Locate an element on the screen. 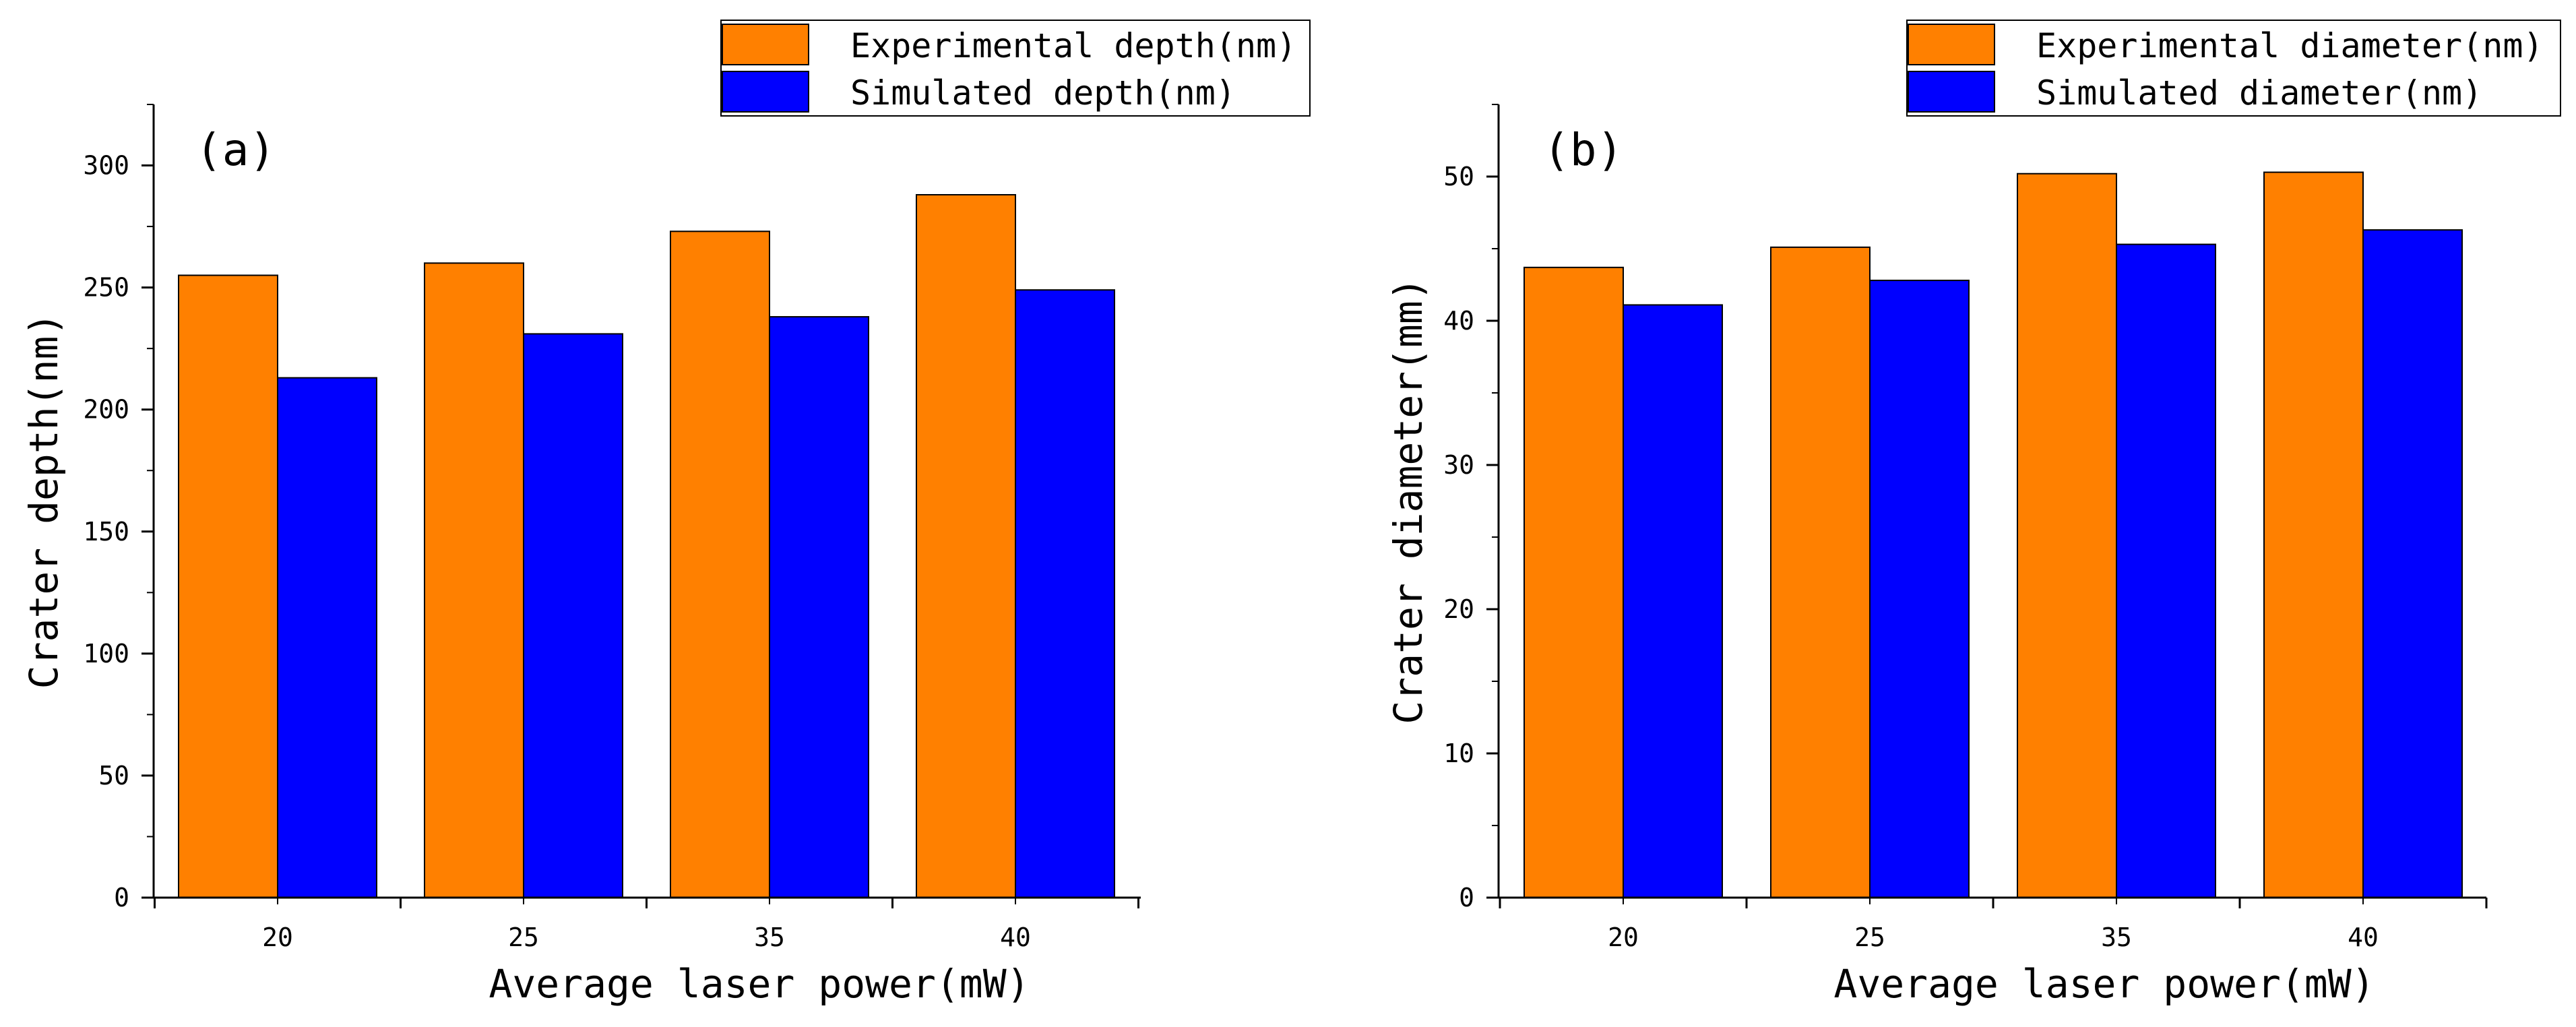 The height and width of the screenshot is (1027, 2576). panel-a-legend-experimental: Experimental depth(nm) is located at coordinates (1073, 46).